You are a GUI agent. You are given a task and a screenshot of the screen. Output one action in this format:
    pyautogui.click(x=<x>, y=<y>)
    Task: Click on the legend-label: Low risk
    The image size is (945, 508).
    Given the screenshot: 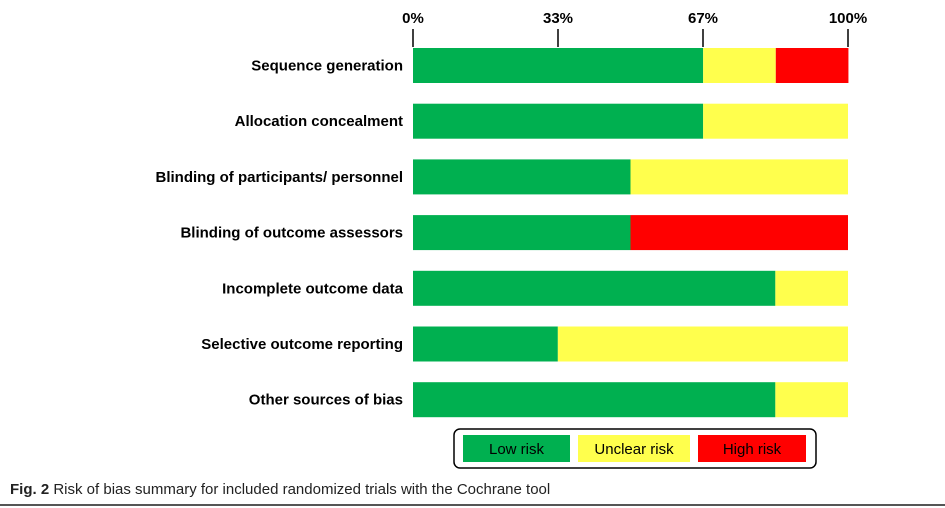 What is the action you would take?
    pyautogui.click(x=517, y=449)
    